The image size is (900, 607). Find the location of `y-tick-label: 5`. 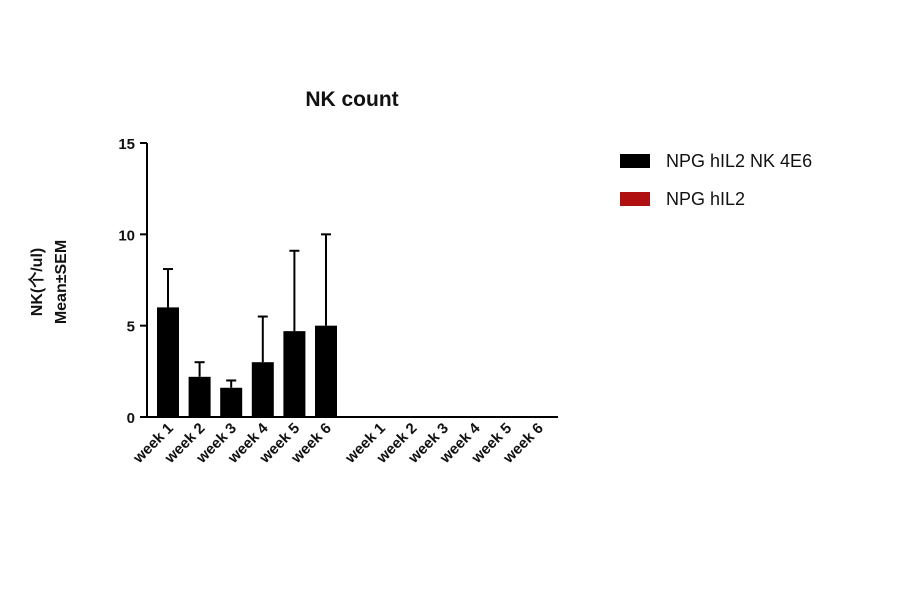

y-tick-label: 5 is located at coordinates (131, 327).